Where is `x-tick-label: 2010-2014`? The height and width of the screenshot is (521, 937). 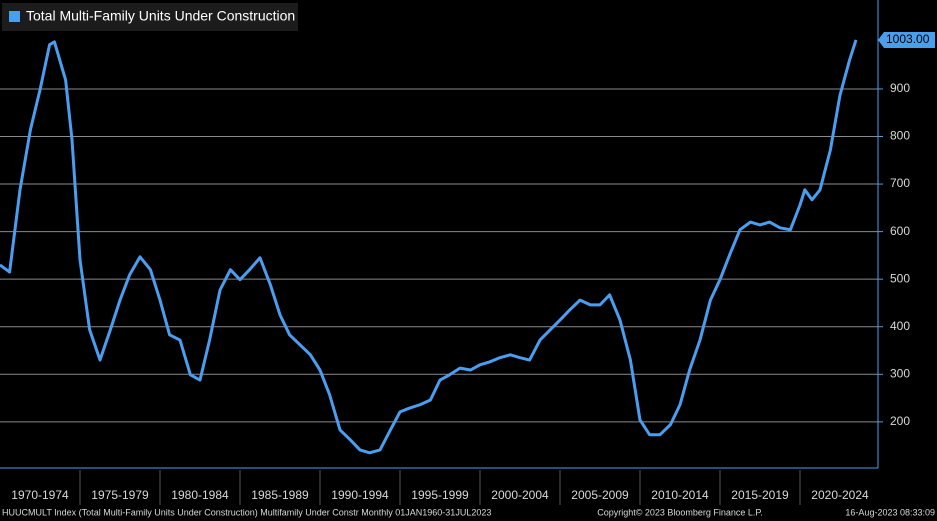
x-tick-label: 2010-2014 is located at coordinates (680, 495).